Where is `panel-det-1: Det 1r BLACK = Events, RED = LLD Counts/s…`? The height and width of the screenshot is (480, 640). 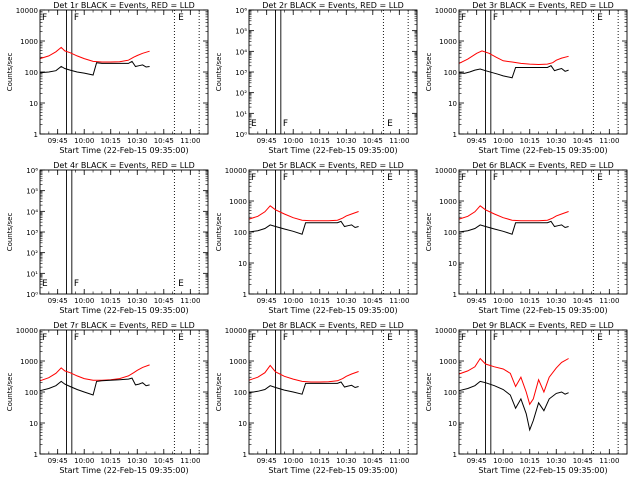 panel-det-1: Det 1r BLACK = Events, RED = LLD Counts/s… is located at coordinates (107, 78).